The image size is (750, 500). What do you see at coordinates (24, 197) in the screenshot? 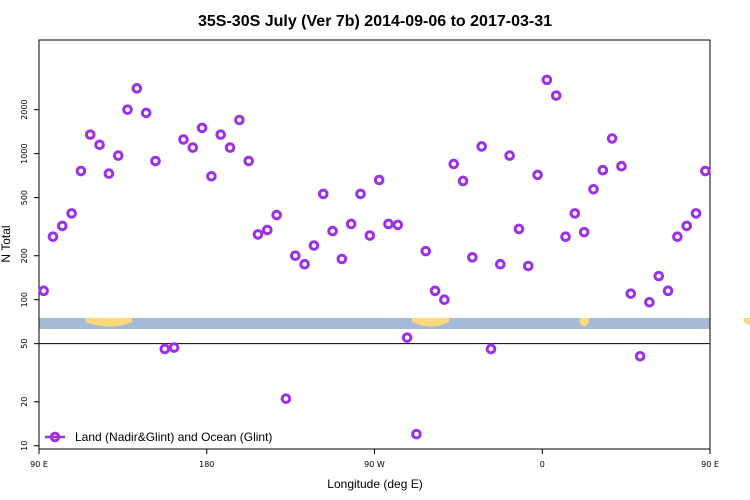
I see `y-tick-label: 500` at bounding box center [24, 197].